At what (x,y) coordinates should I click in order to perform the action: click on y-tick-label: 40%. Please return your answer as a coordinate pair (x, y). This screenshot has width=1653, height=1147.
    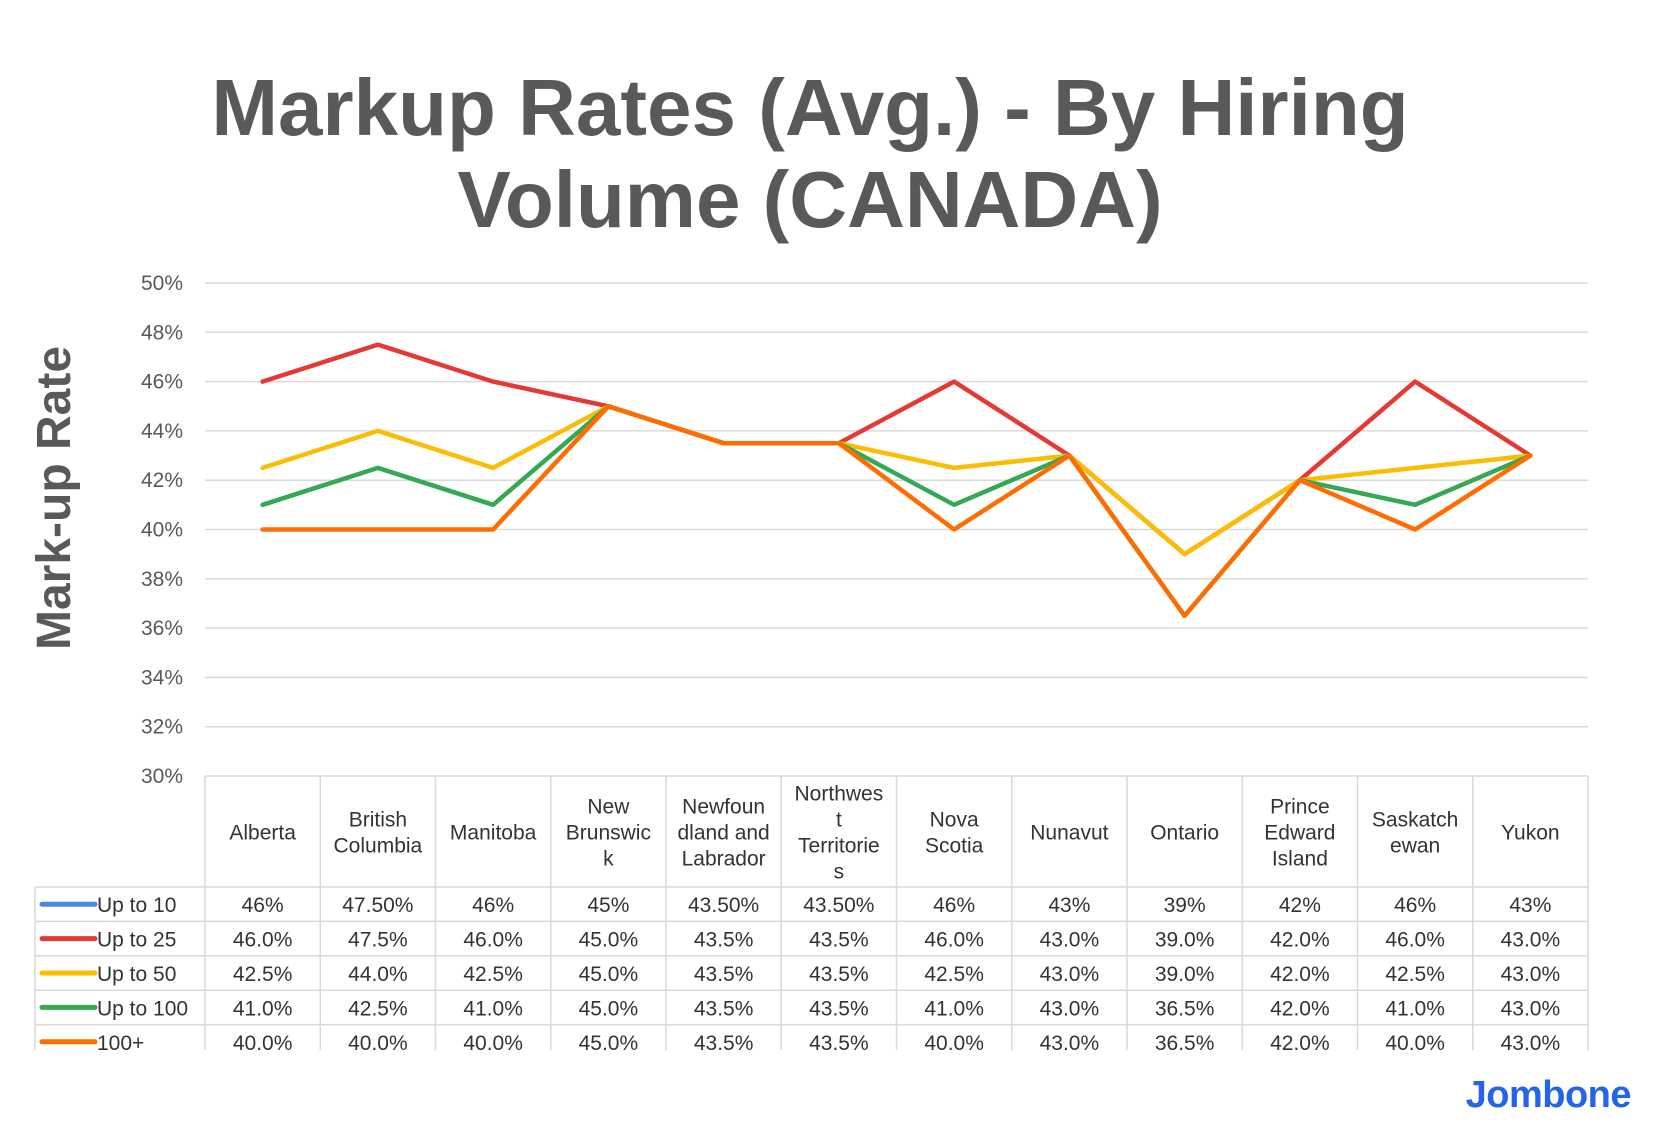
    Looking at the image, I should click on (162, 530).